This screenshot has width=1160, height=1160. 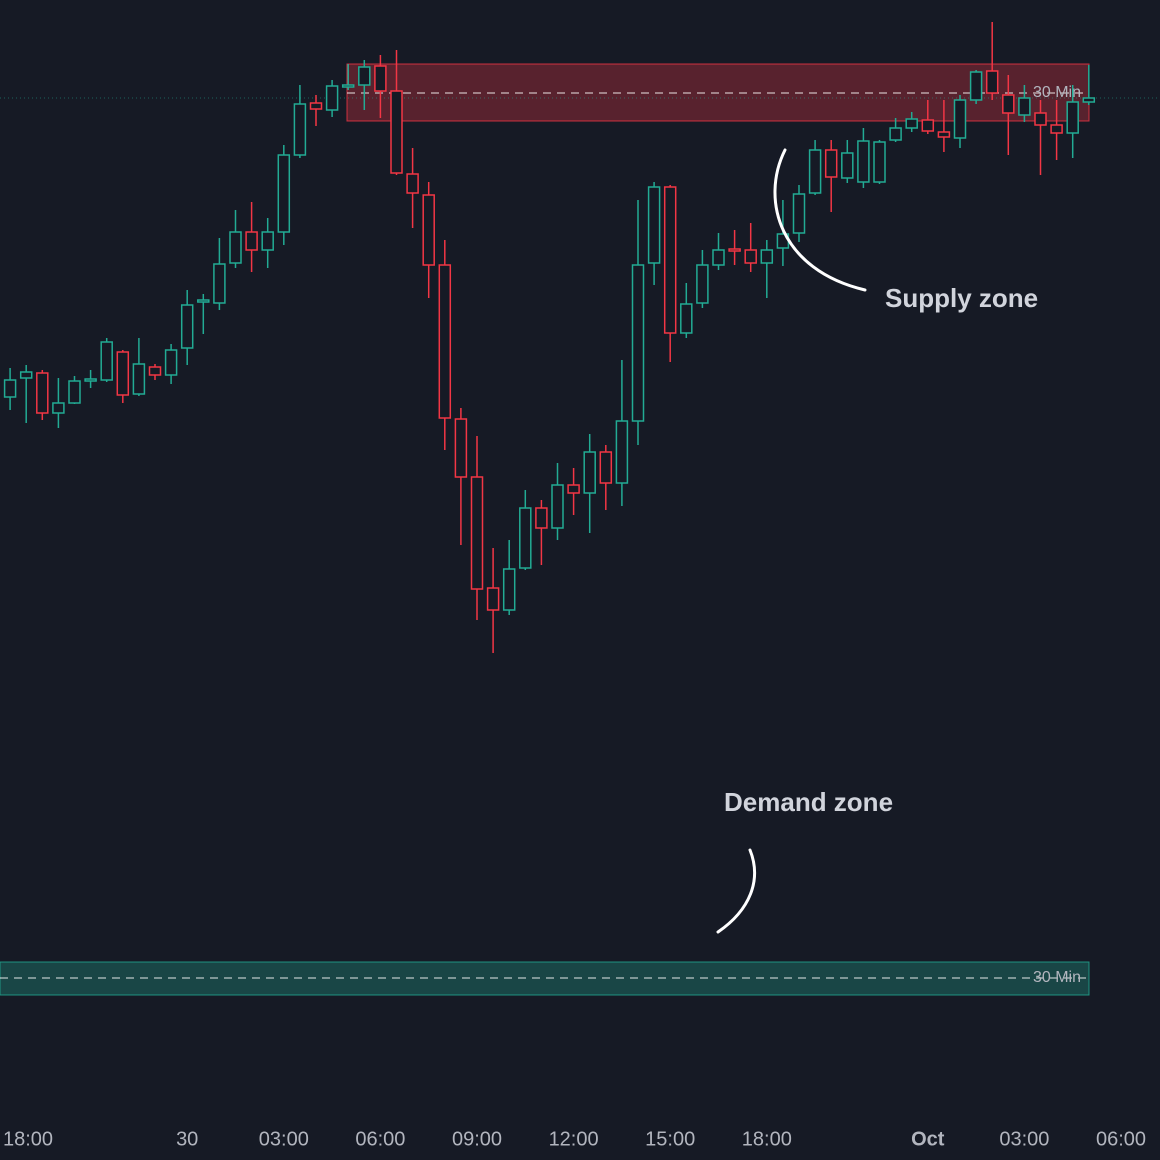 What do you see at coordinates (477, 1139) in the screenshot?
I see `x-tick-label: 09:00` at bounding box center [477, 1139].